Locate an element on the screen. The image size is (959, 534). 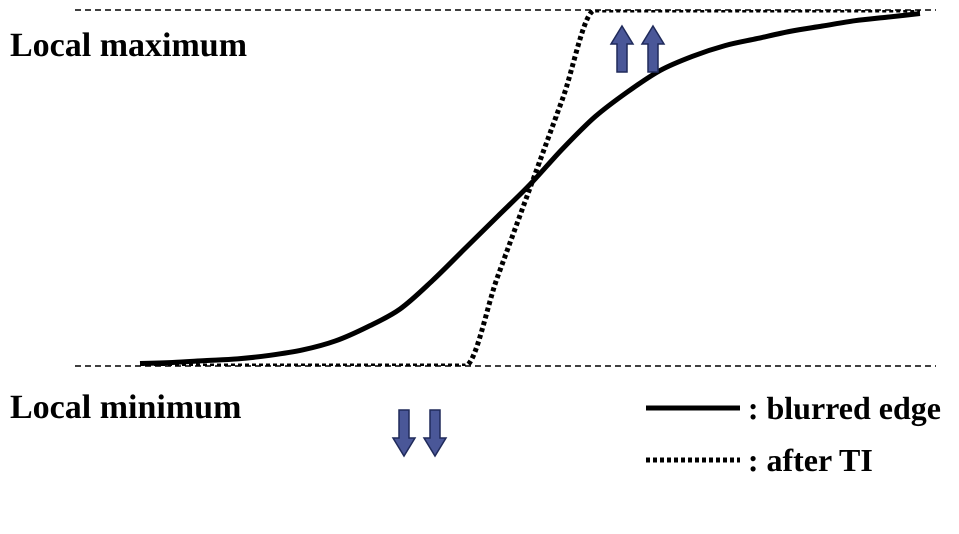
ref-line-label: Local minimum is located at coordinates (126, 407).